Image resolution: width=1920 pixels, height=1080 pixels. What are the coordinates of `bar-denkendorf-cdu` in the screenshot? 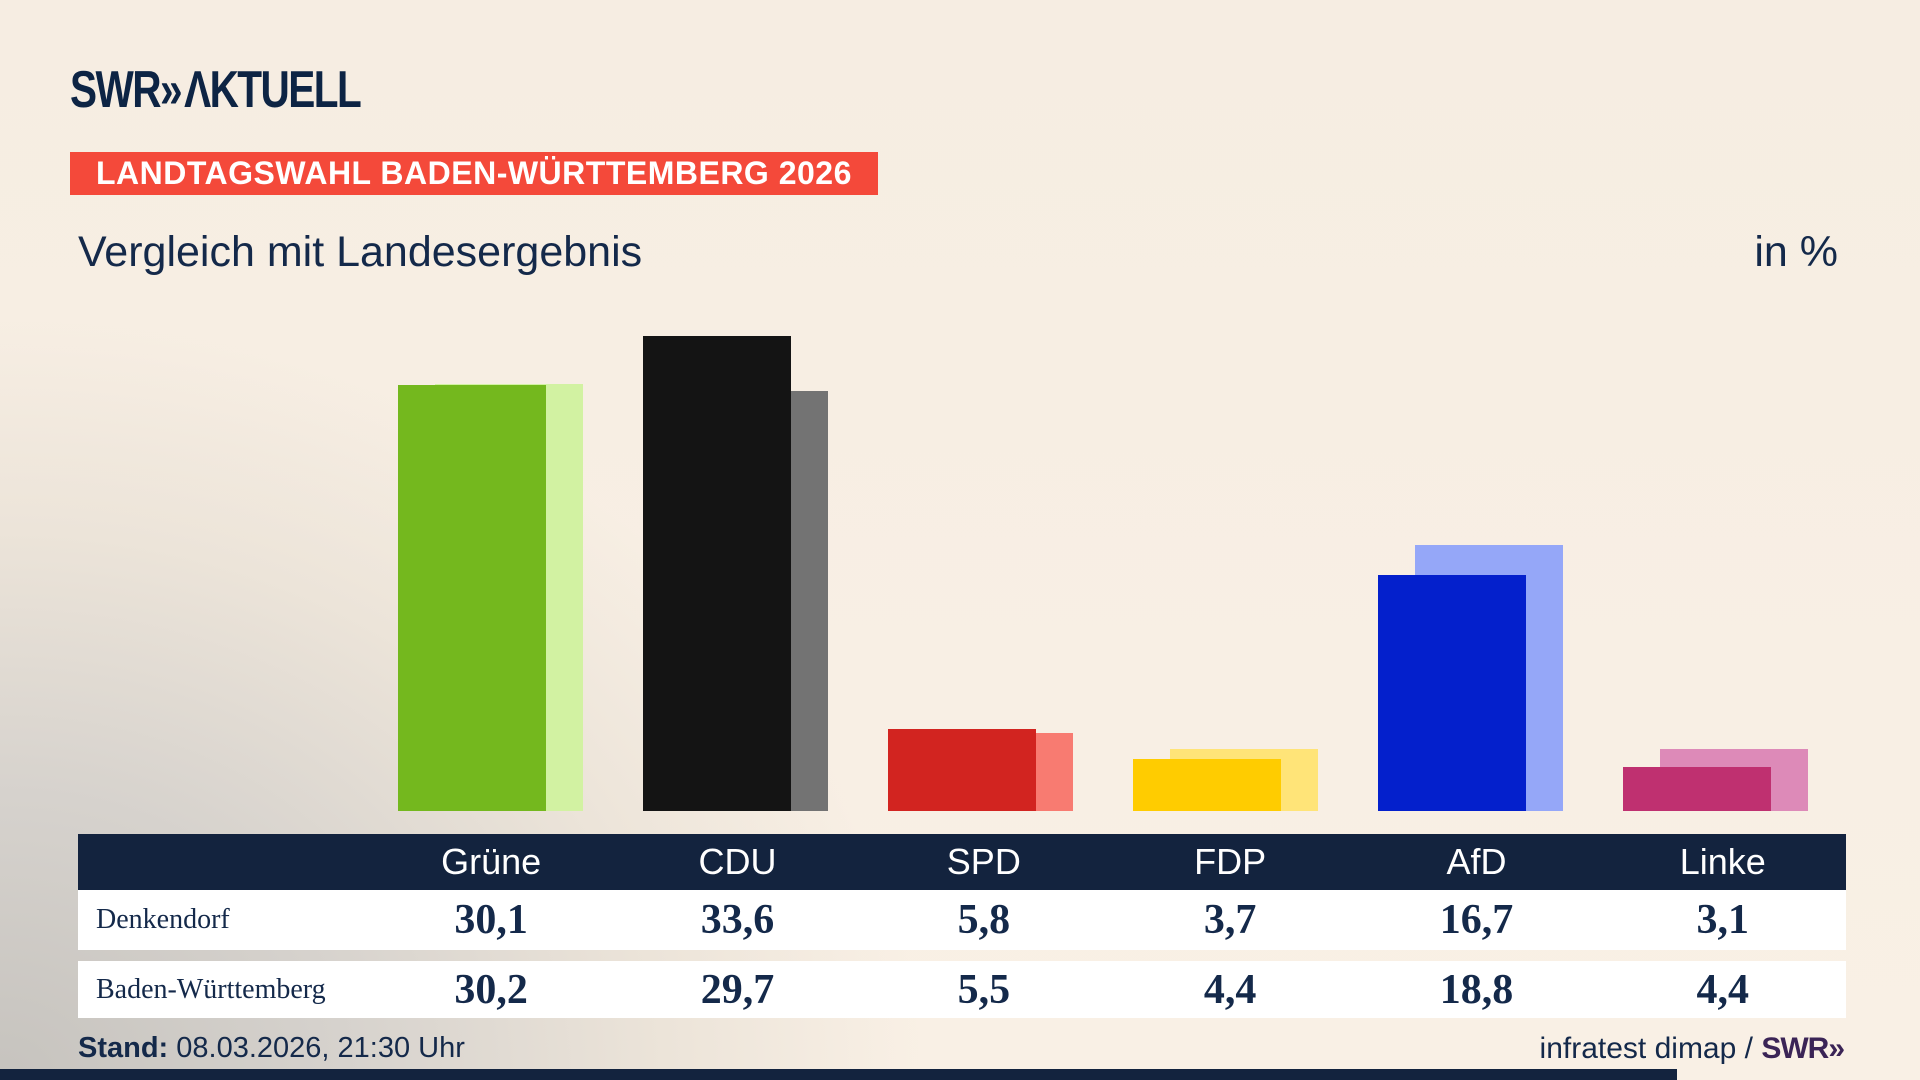 It's located at (717, 573).